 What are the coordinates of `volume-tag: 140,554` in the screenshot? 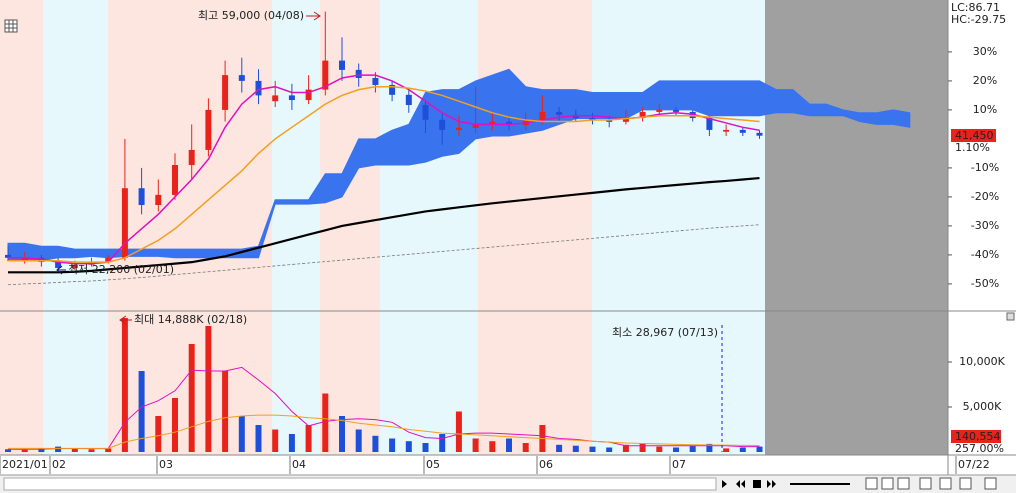 It's located at (978, 436).